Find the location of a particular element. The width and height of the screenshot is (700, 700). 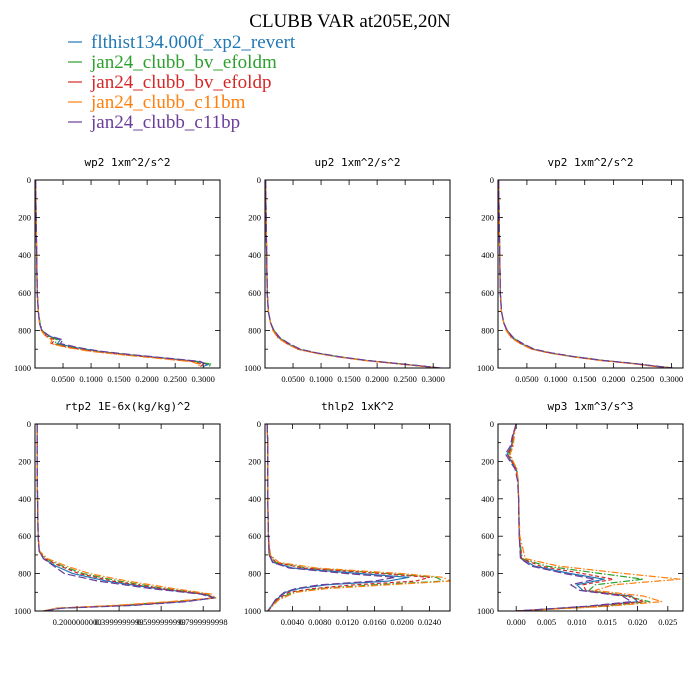

ytick-label-1-3: 600 is located at coordinates (254, 293).